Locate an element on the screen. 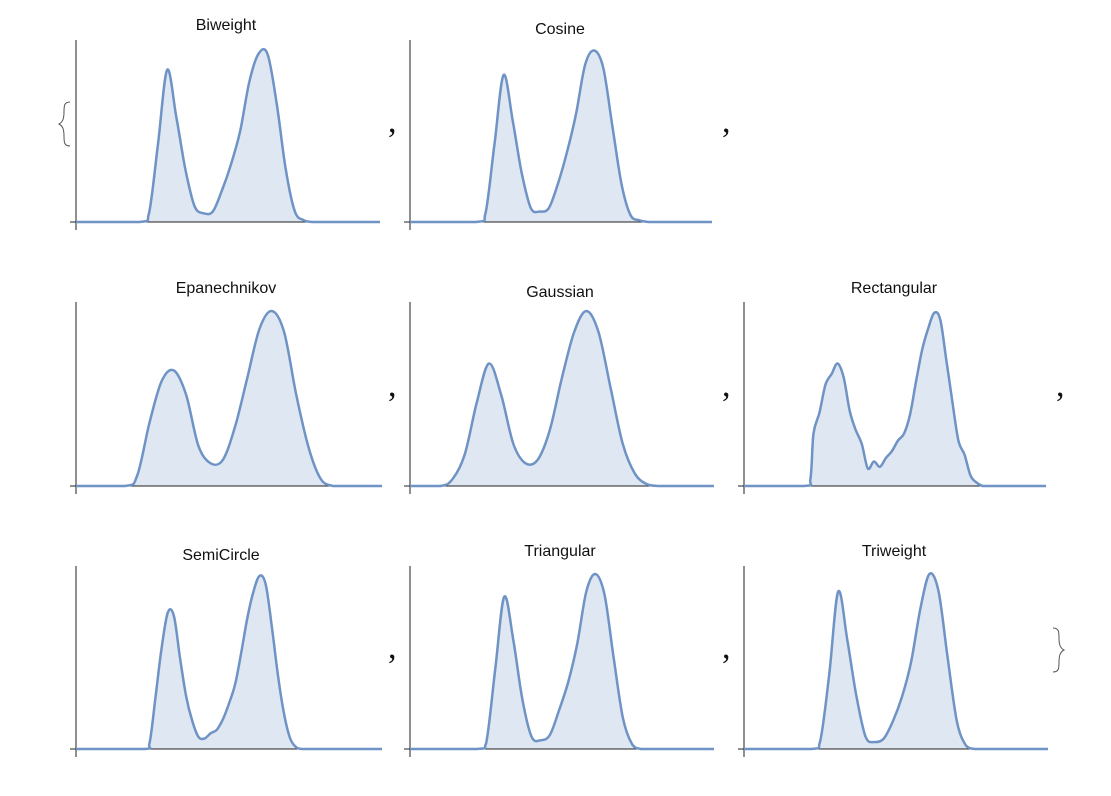  density-panel: Gaussian, is located at coordinates (567, 389).